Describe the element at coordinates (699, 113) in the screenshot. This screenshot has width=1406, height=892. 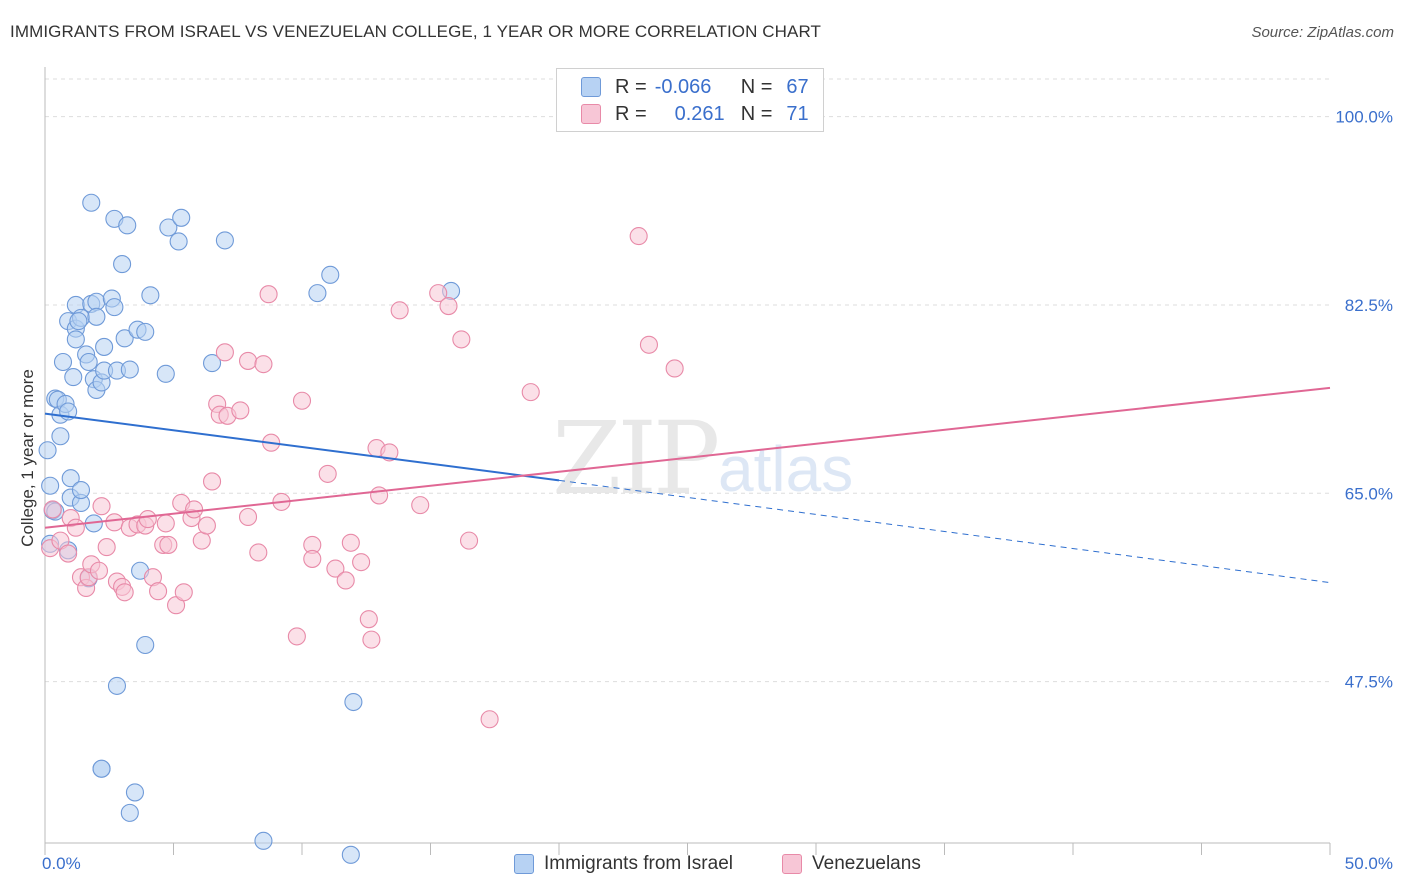
I see `legend-r-value: 0.261` at that location.